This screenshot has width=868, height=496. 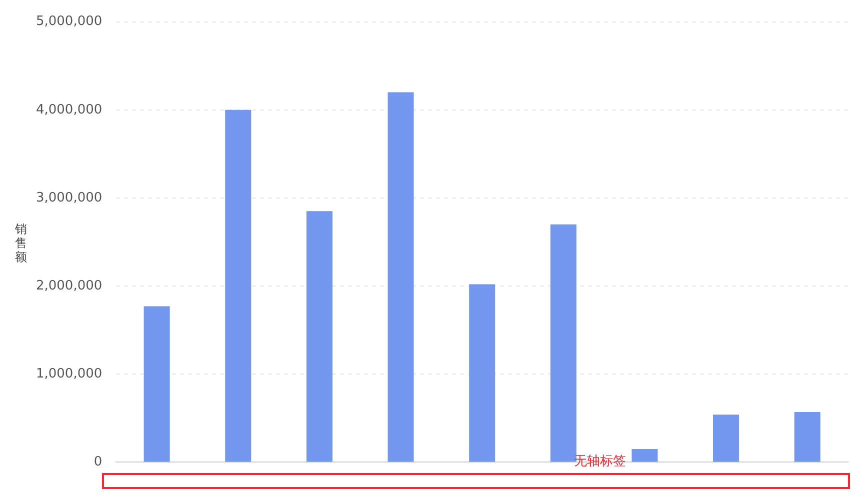 I want to click on y-tick-label: 2,000,000, so click(x=69, y=286).